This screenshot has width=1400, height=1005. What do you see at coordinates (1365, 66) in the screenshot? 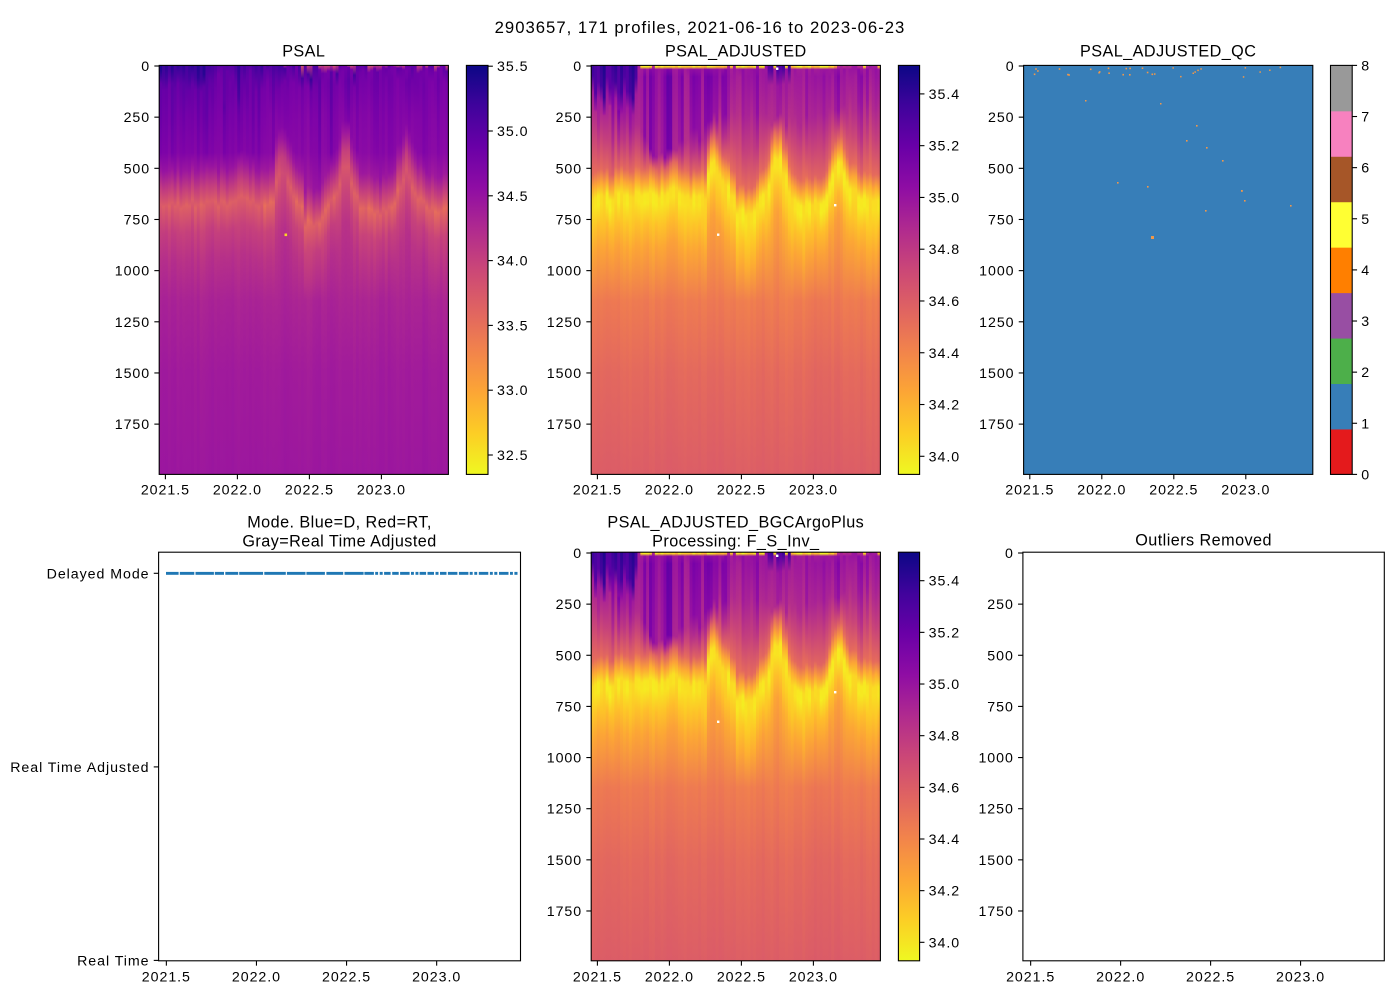
I see `svg-text: 8` at bounding box center [1365, 66].